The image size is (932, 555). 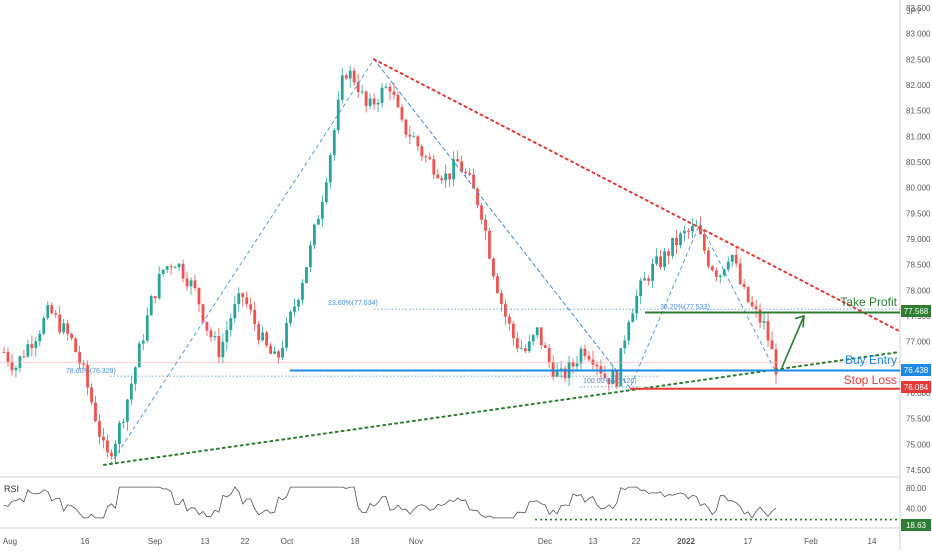 What do you see at coordinates (793, 341) in the screenshot?
I see `projection-arrow` at bounding box center [793, 341].